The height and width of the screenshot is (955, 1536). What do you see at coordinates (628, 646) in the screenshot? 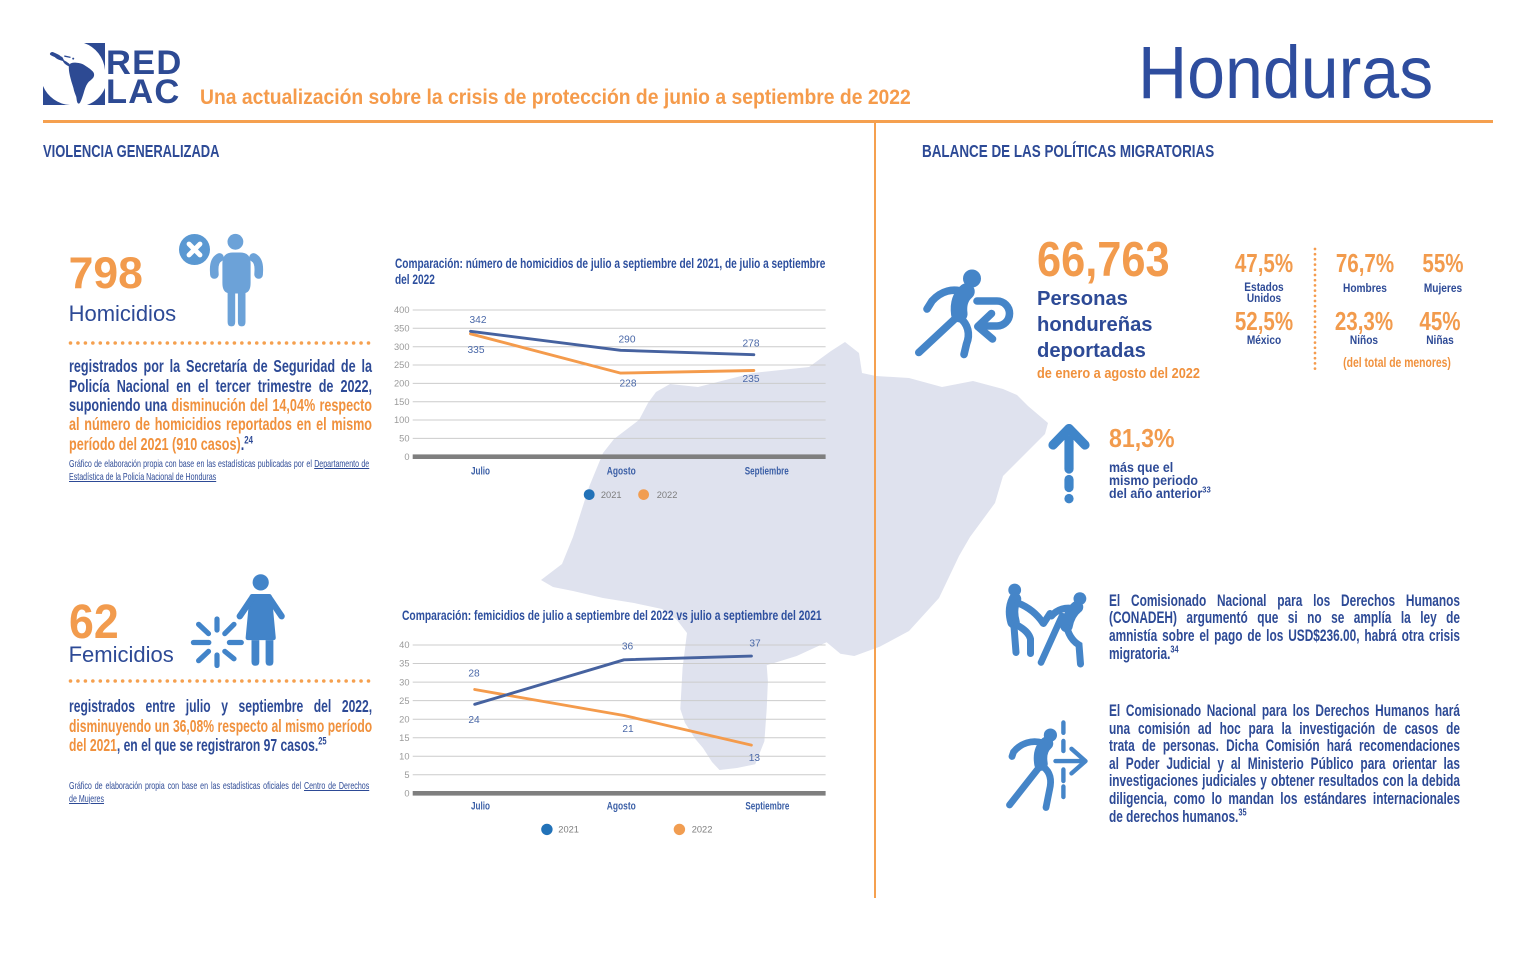
I see `svg-text: 36` at bounding box center [628, 646].